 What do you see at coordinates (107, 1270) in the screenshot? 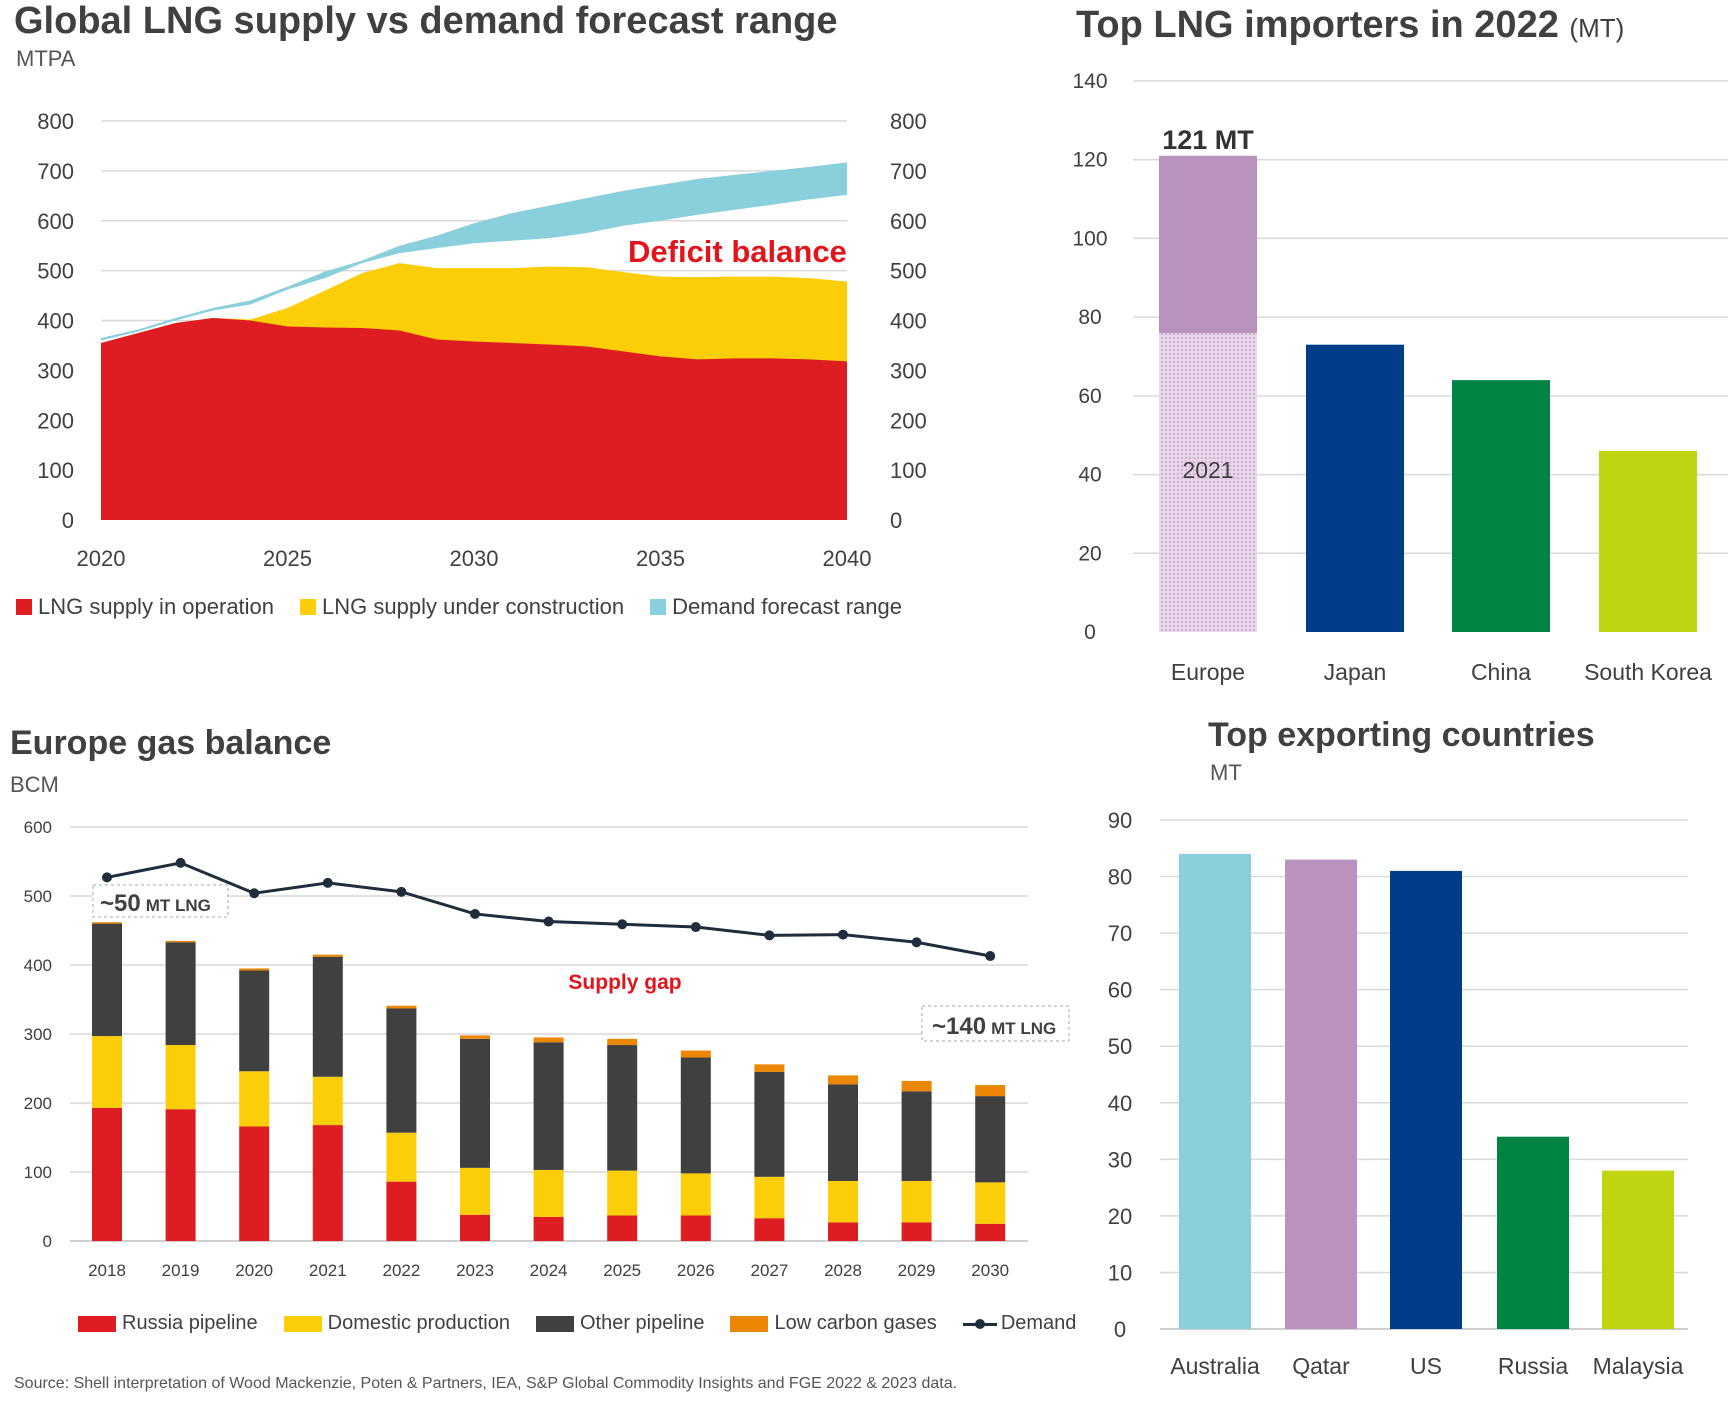
I see `x-tick-label: 2018` at bounding box center [107, 1270].